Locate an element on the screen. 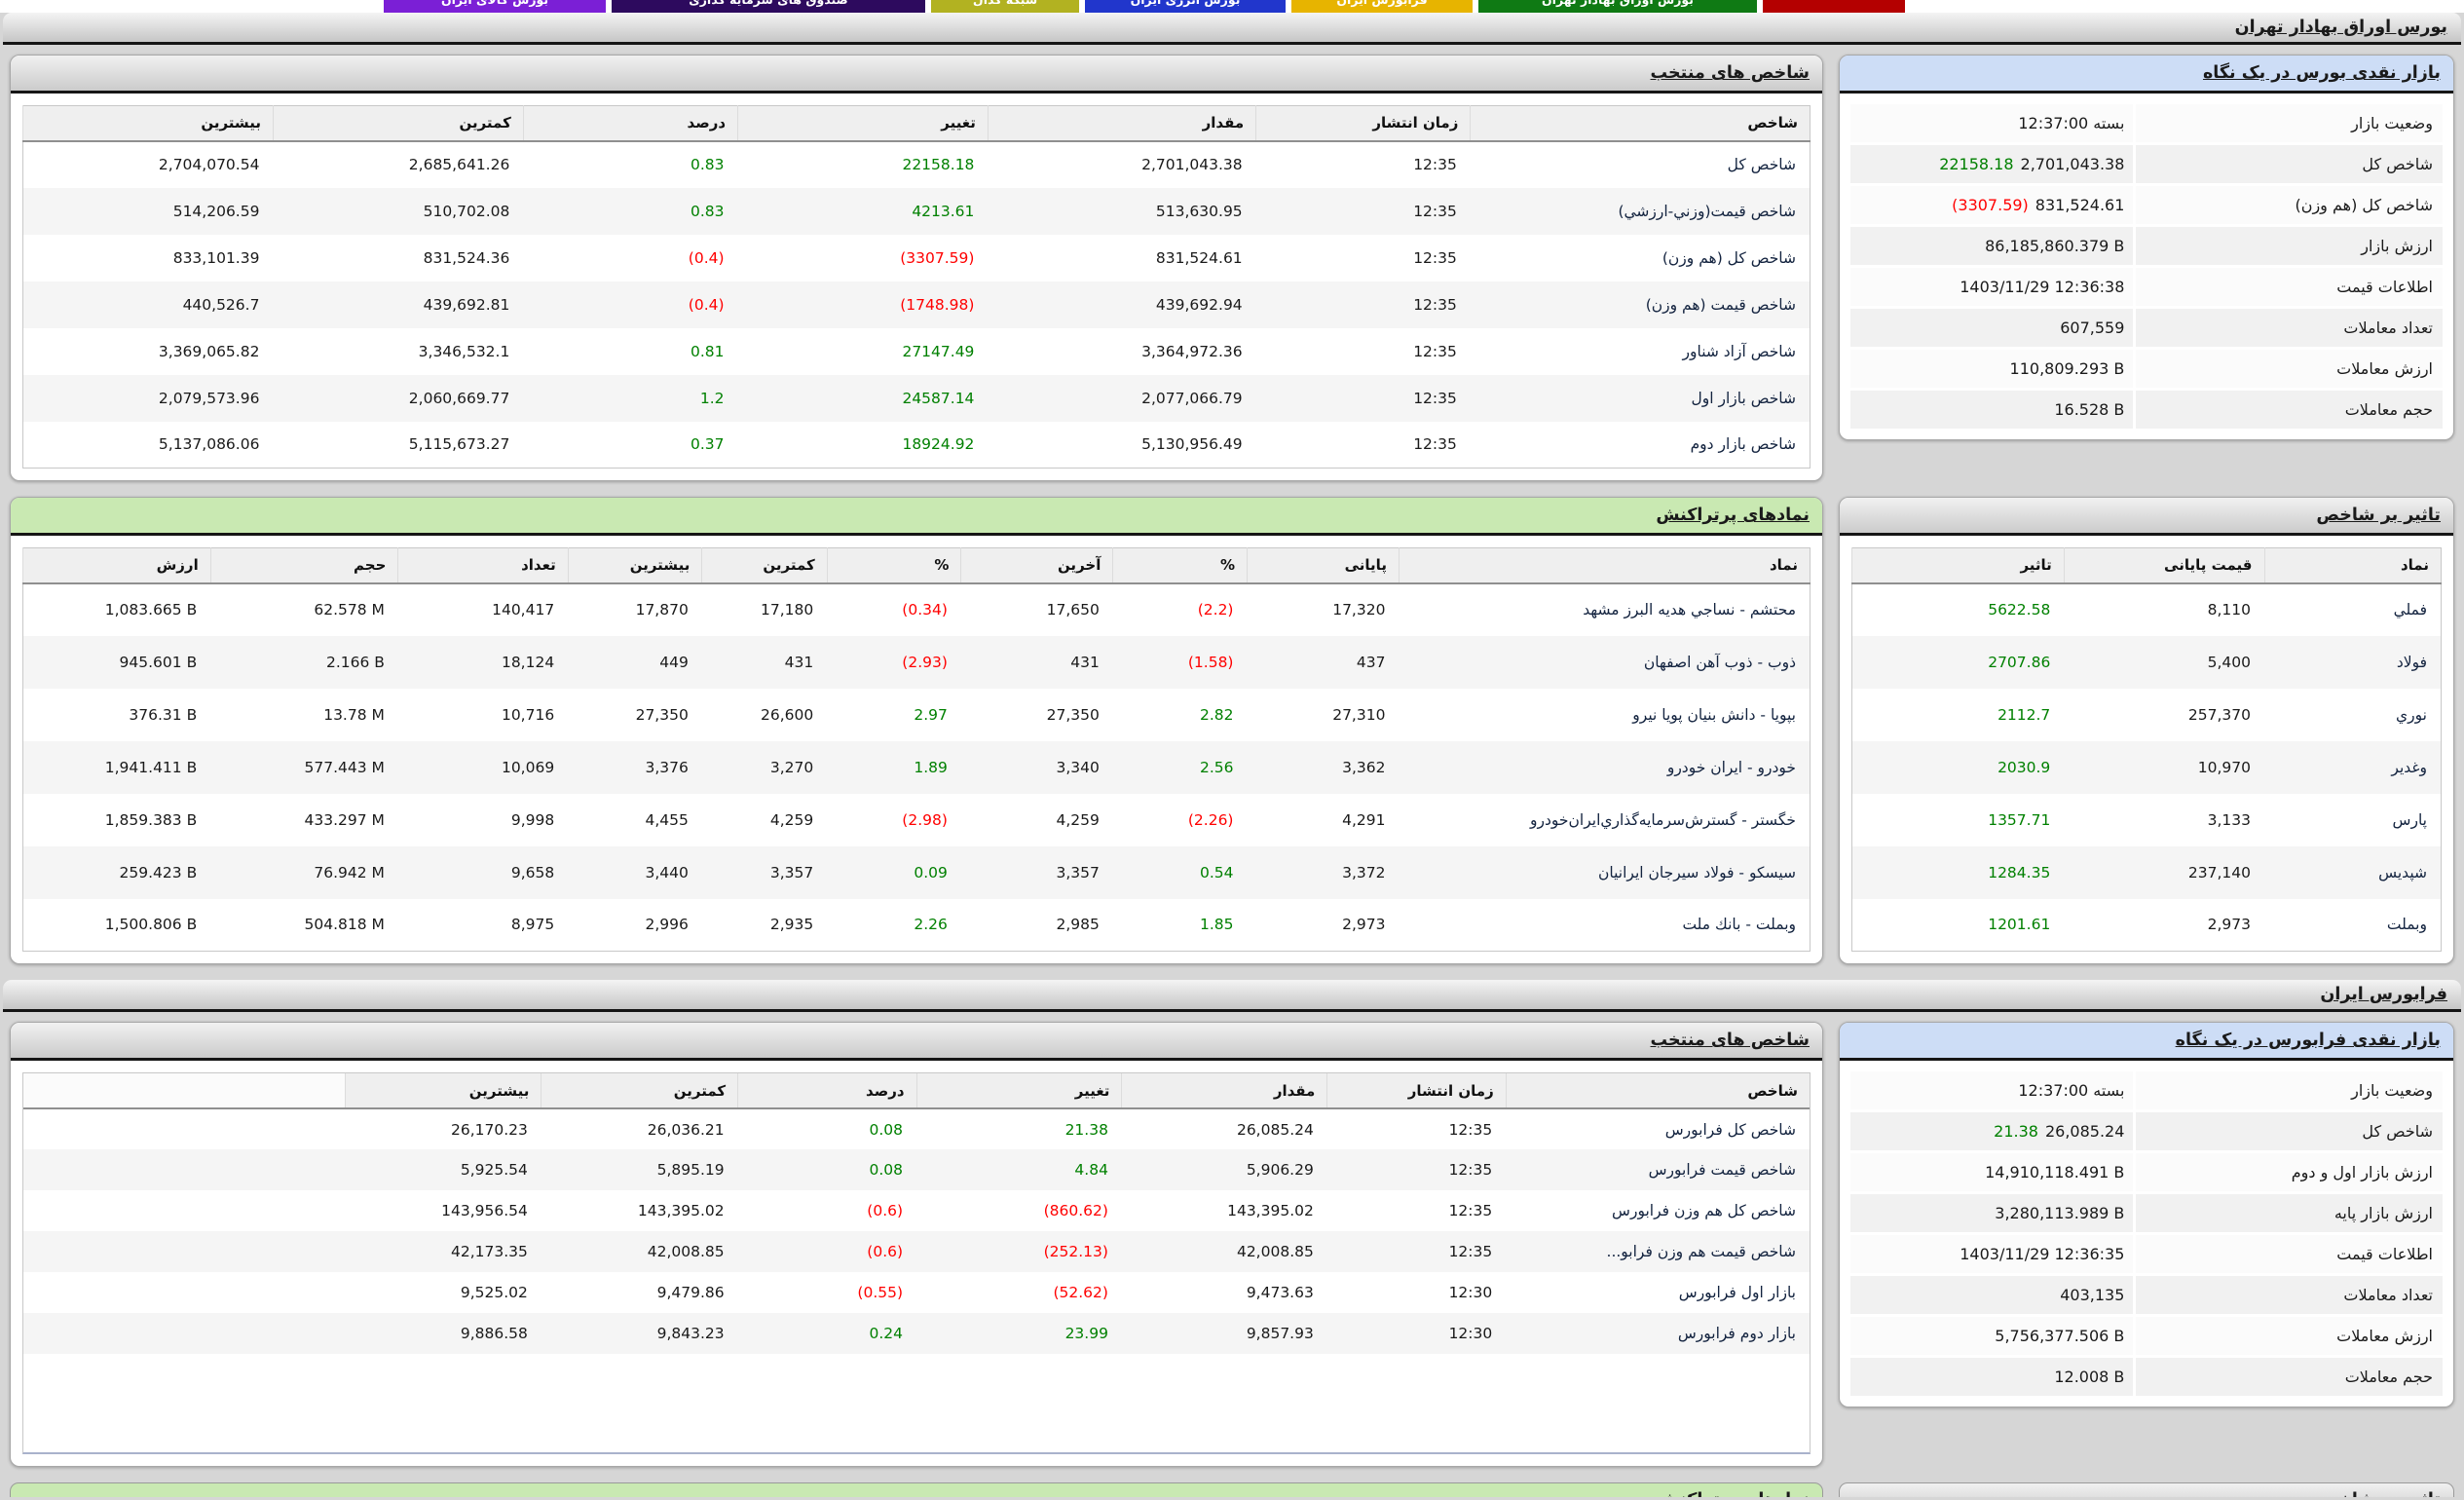  symbol-link: وغدیر is located at coordinates (2409, 767).